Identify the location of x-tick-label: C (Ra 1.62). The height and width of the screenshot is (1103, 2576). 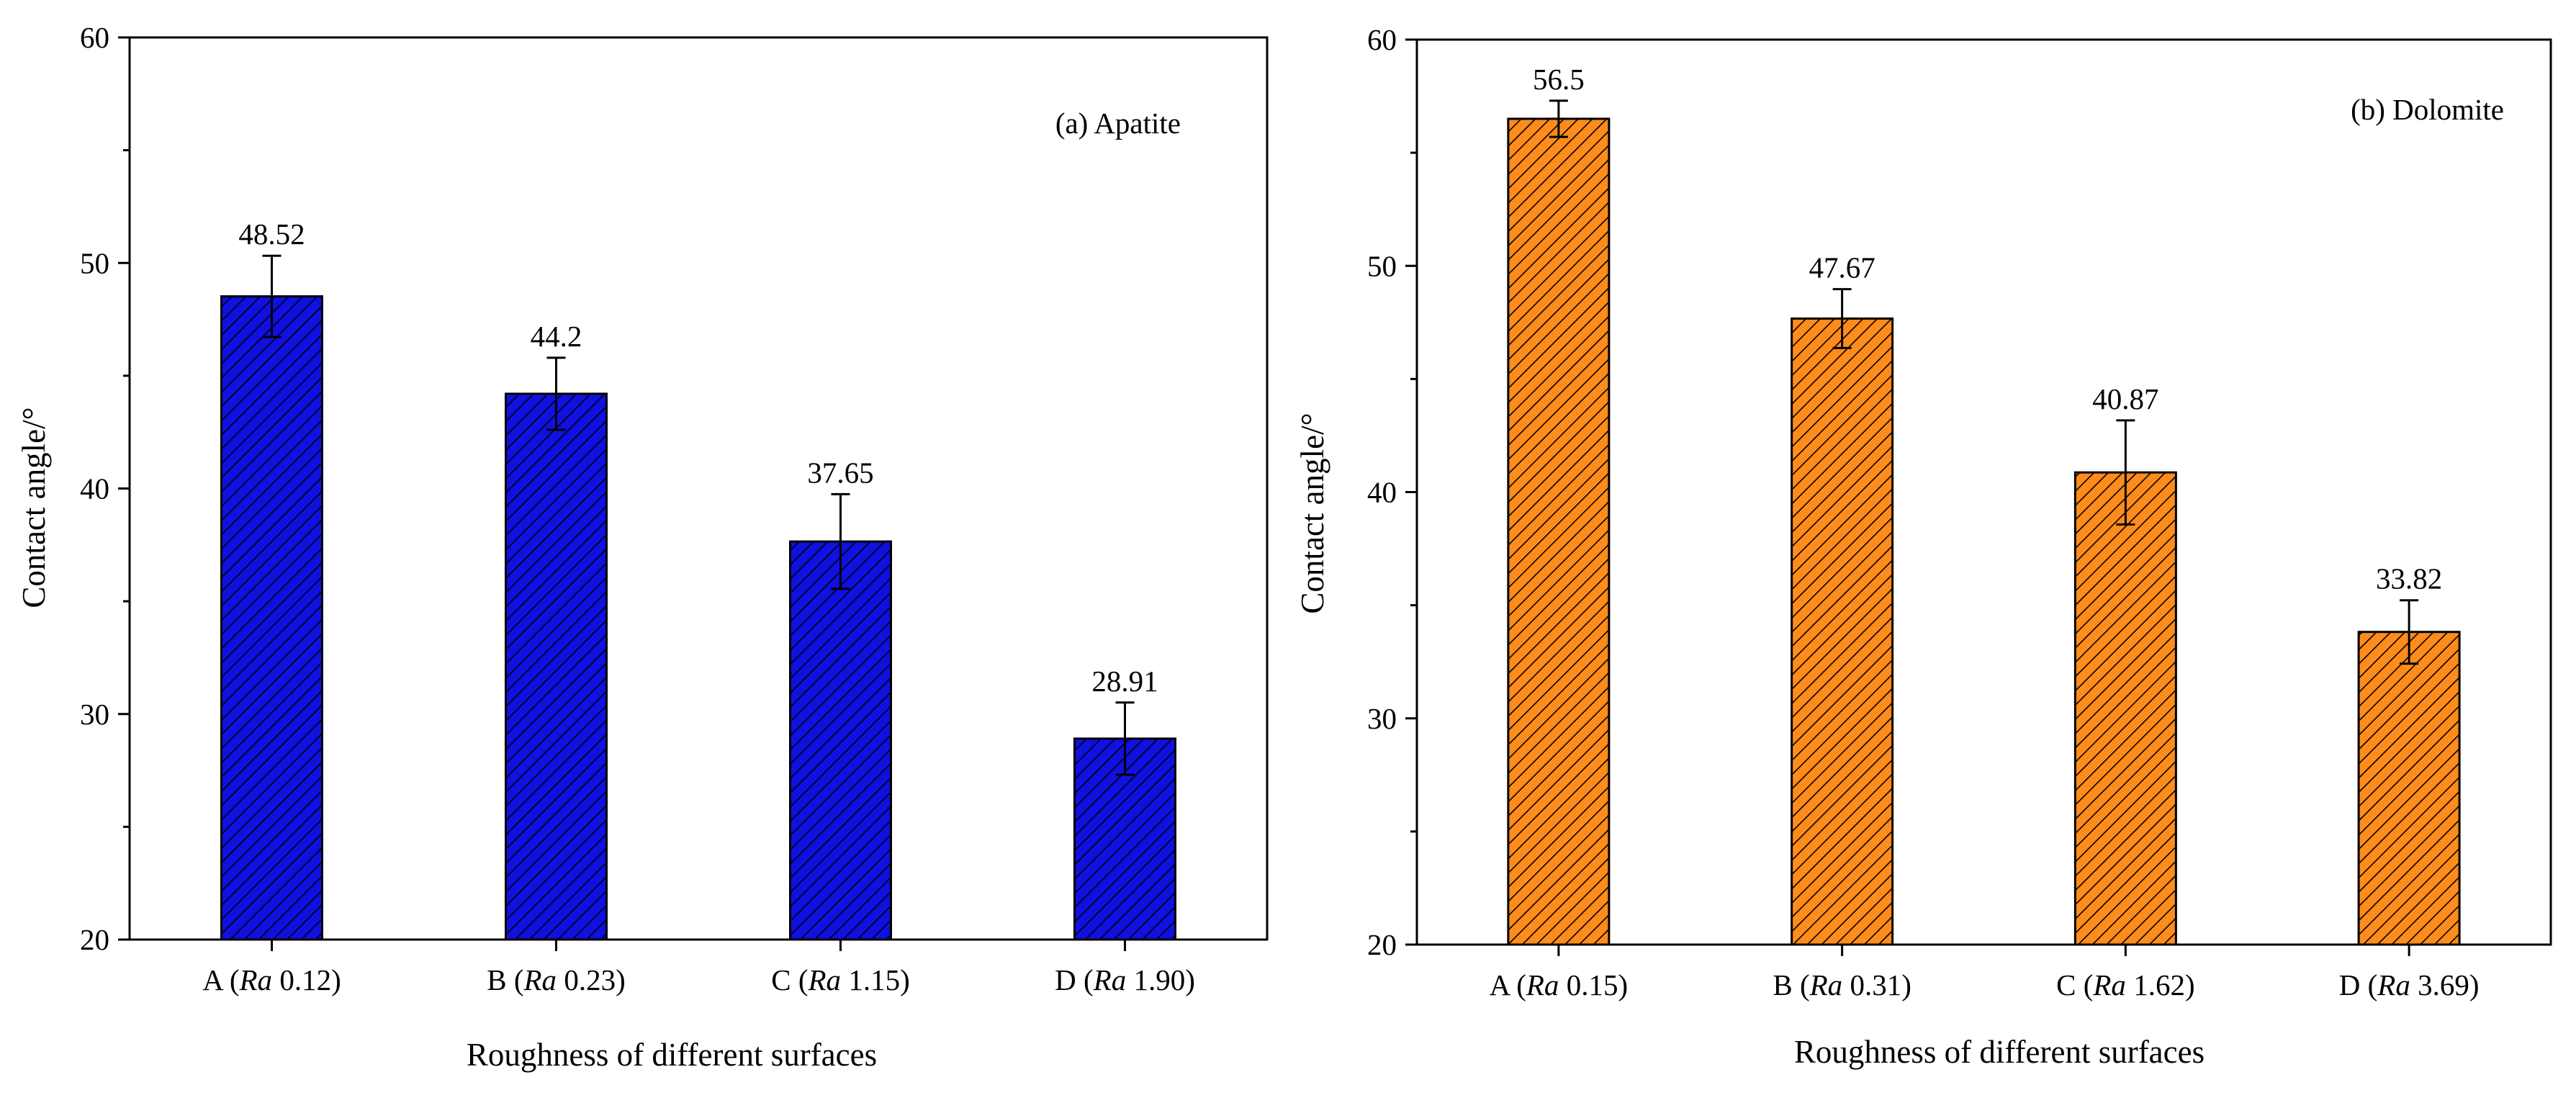
(2125, 984).